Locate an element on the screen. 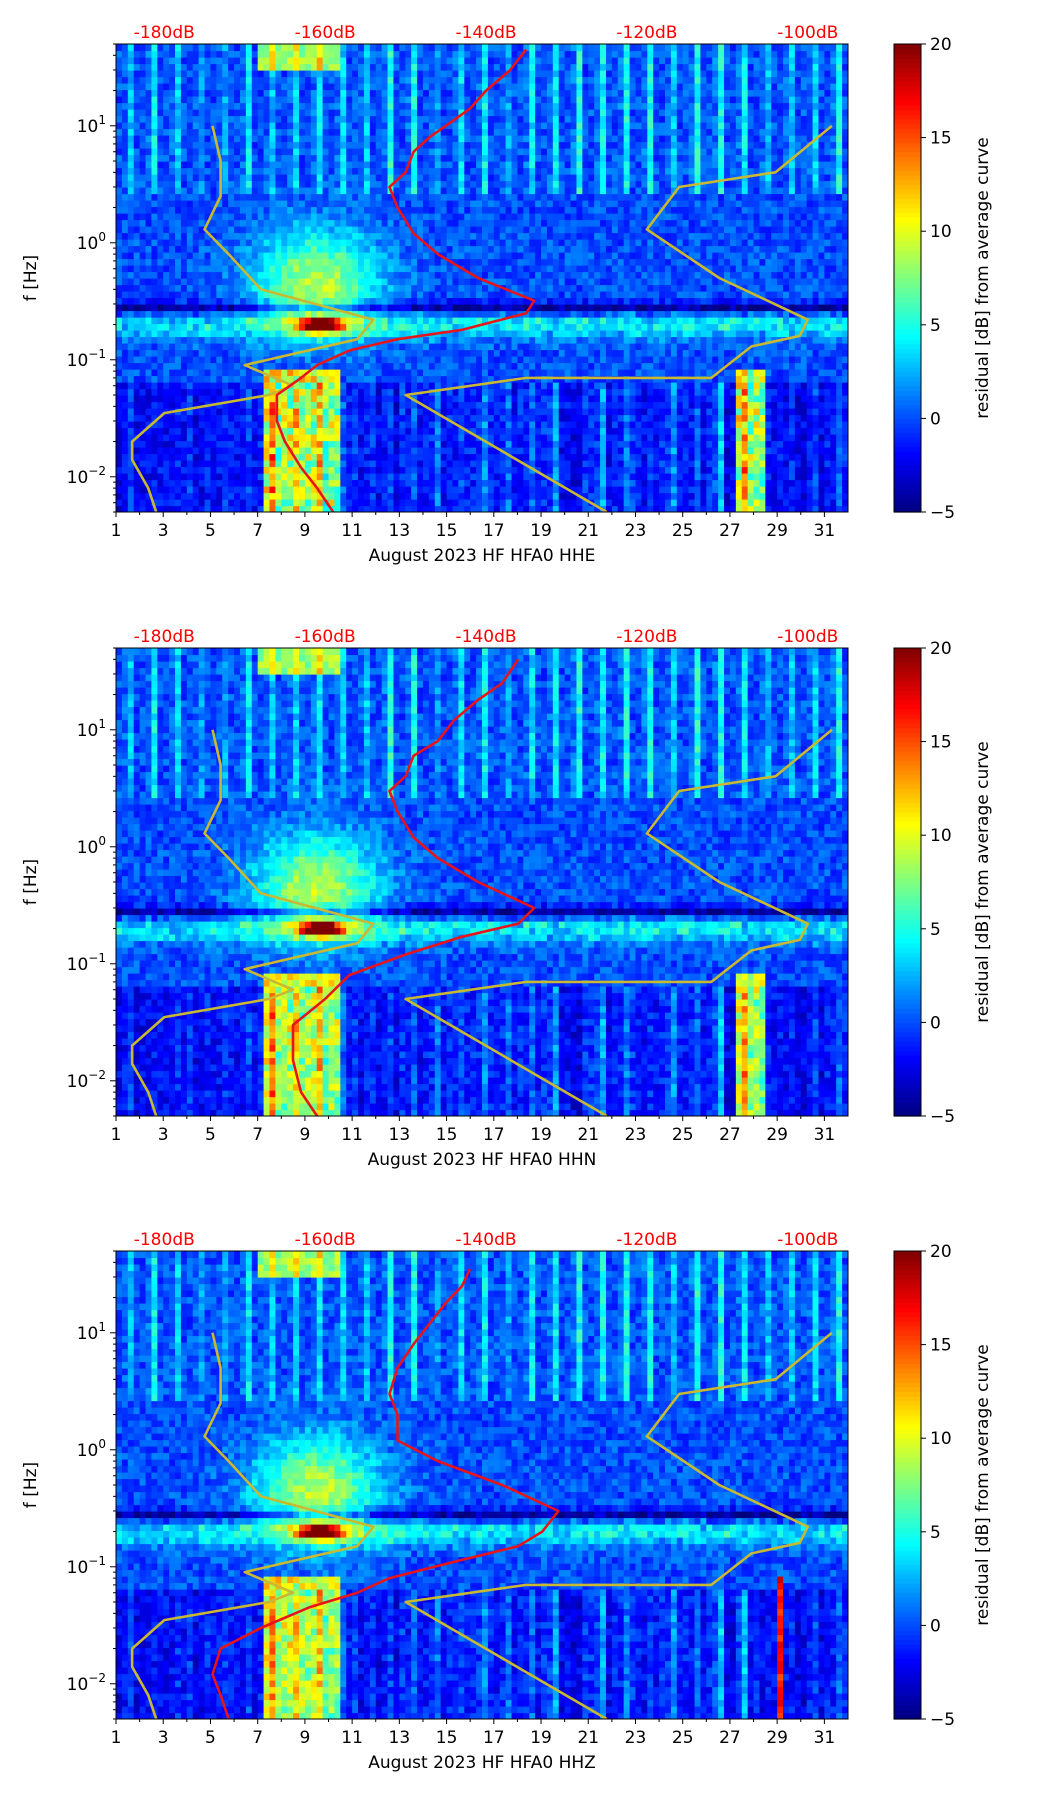 Image resolution: width=1052 pixels, height=1806 pixels. x-axis-label: August 2023 HF HFA0 HHE is located at coordinates (482, 556).